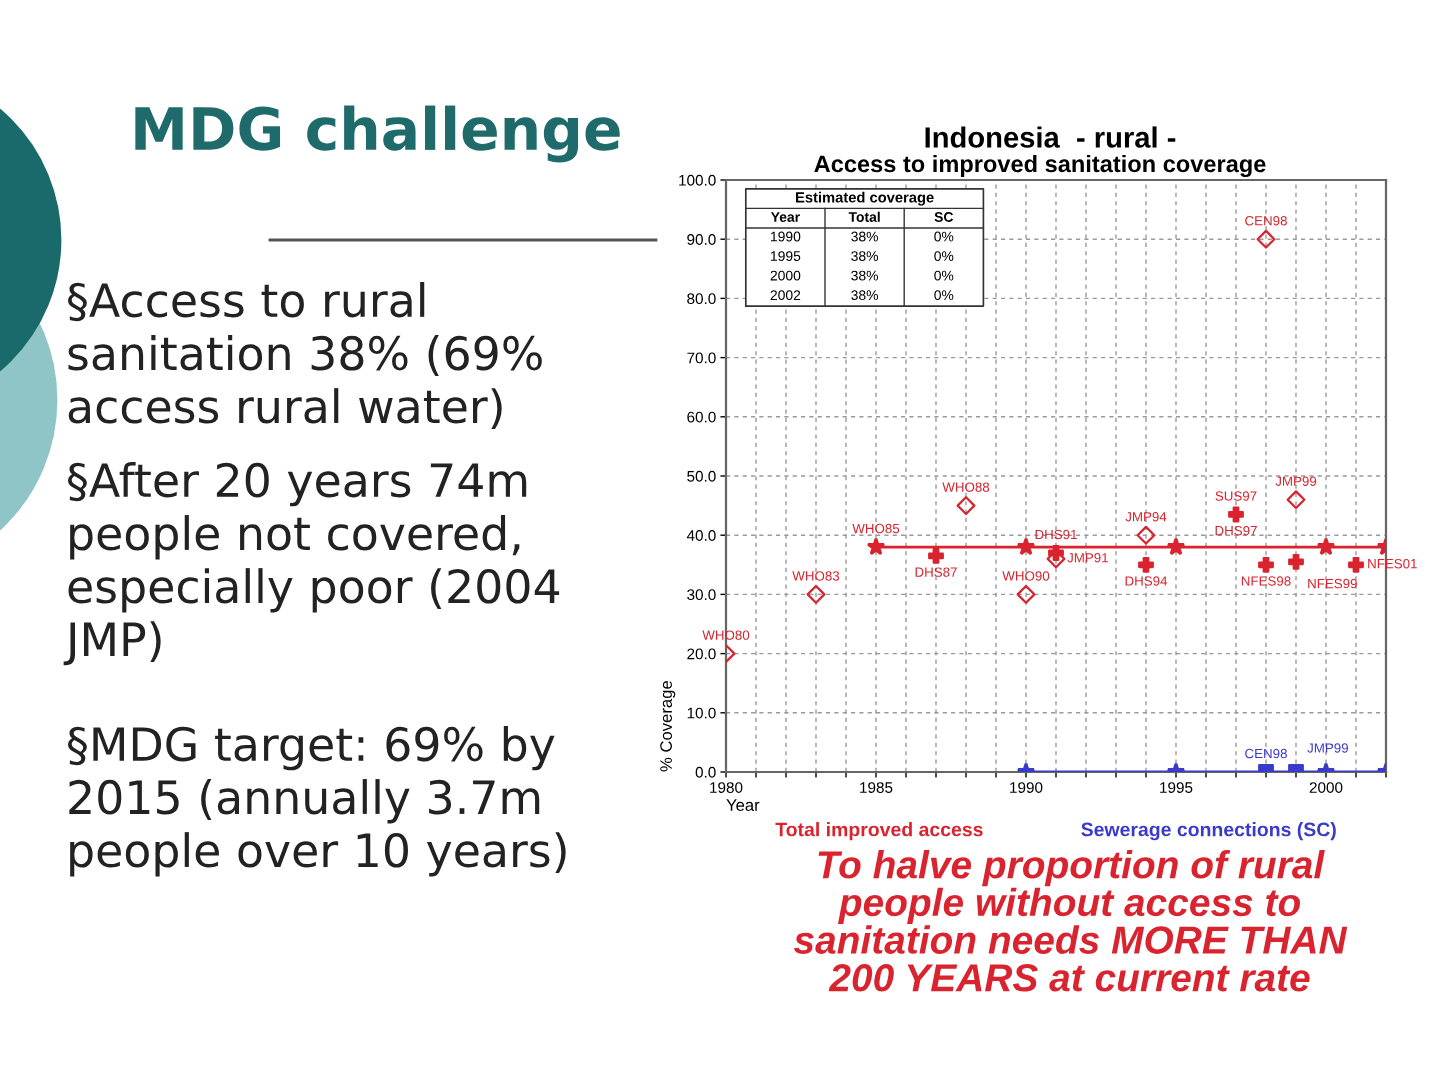  What do you see at coordinates (311, 564) in the screenshot?
I see `text: §After 20 years 74m people not covered, especially poor (2004 JMP)` at bounding box center [311, 564].